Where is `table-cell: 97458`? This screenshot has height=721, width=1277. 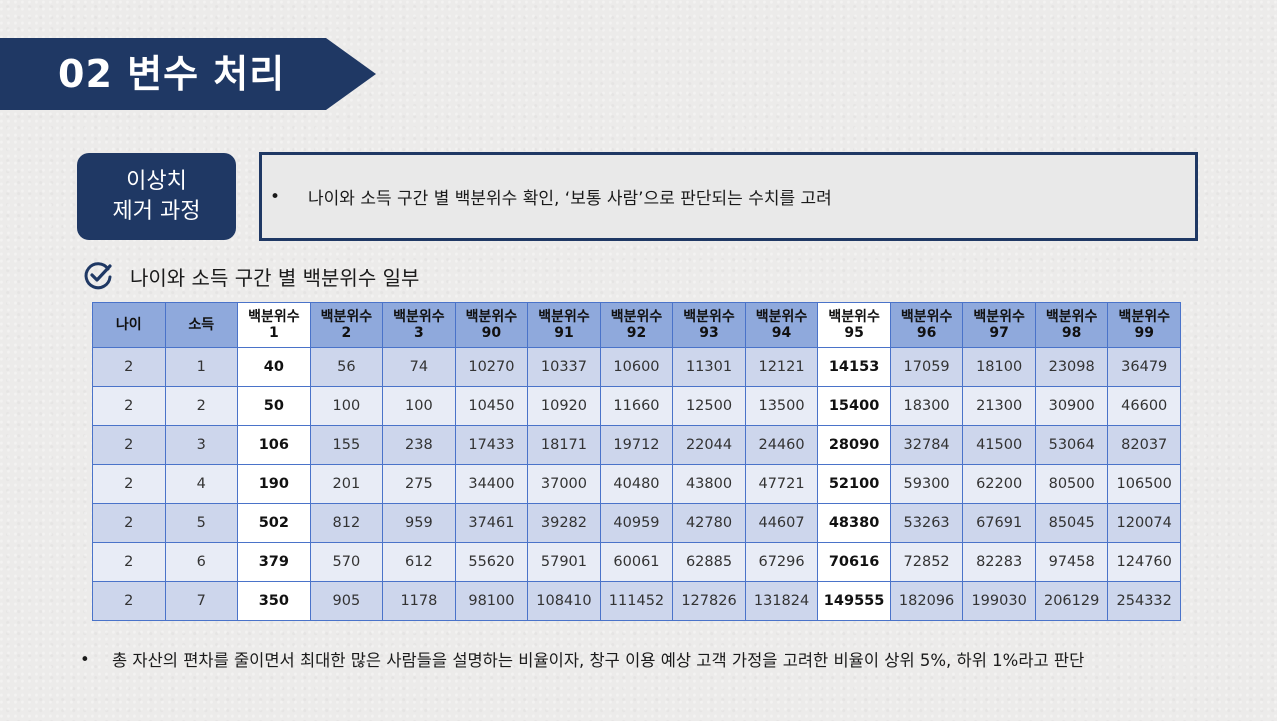
table-cell: 97458 is located at coordinates (1071, 562).